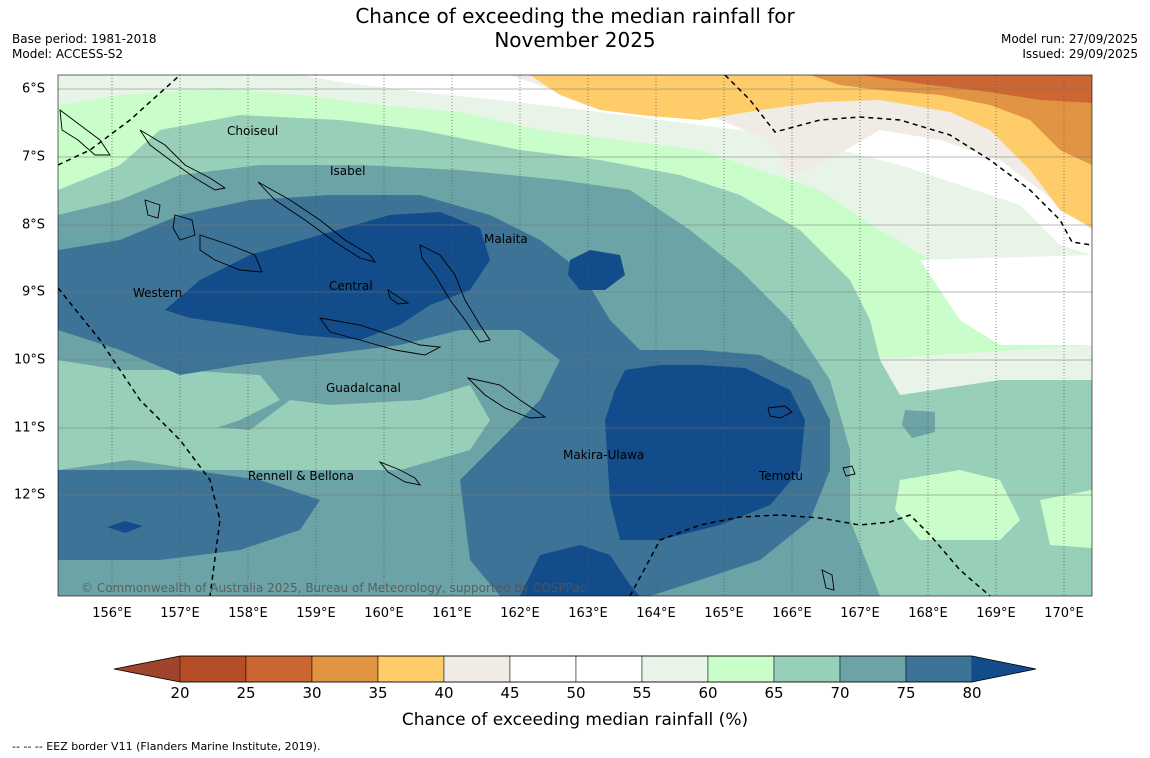 This screenshot has width=1150, height=758. What do you see at coordinates (34, 225) in the screenshot?
I see `lat-label: 8°S` at bounding box center [34, 225].